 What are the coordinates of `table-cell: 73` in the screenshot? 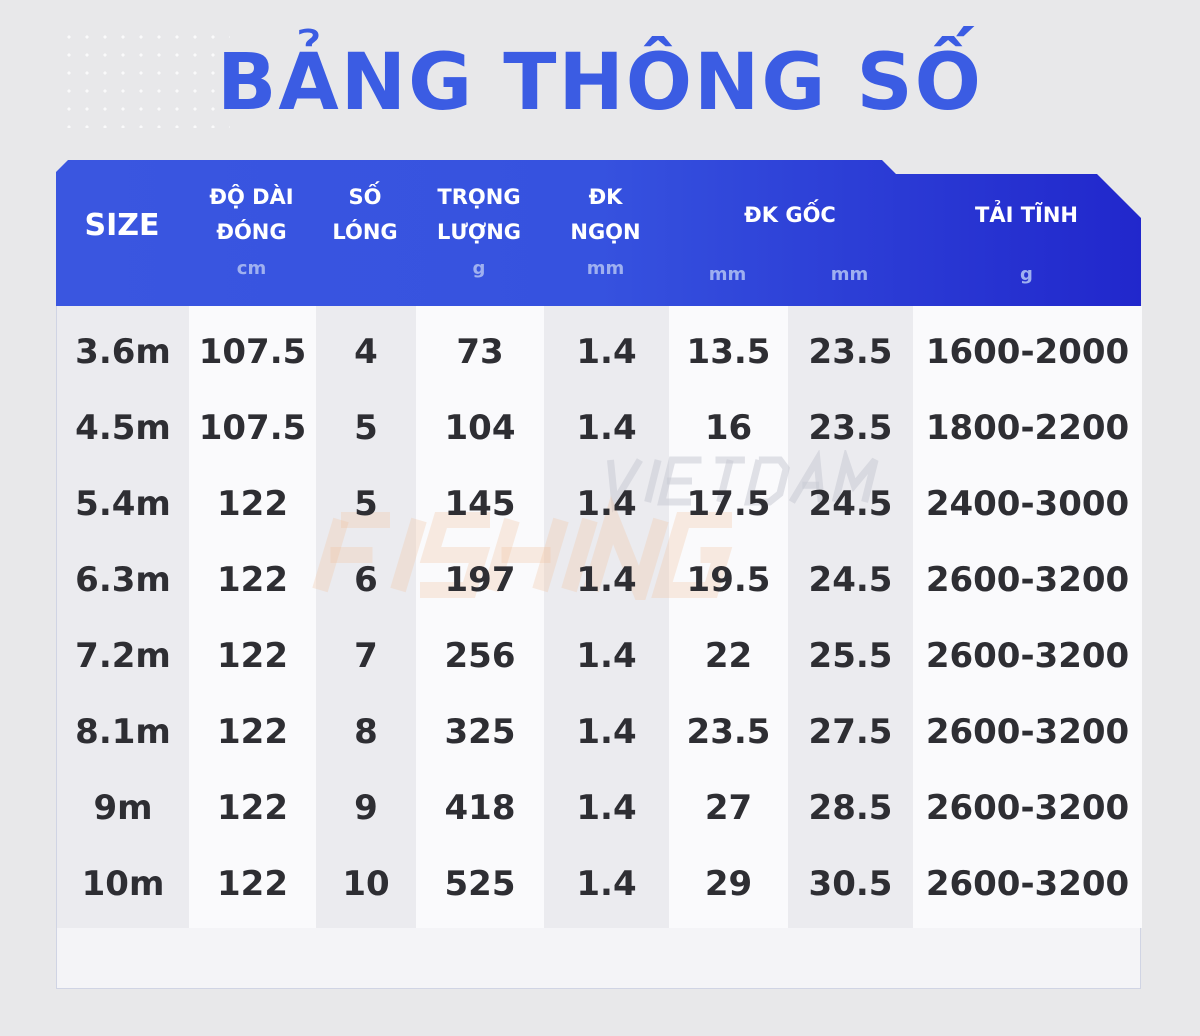 It's located at (480, 352).